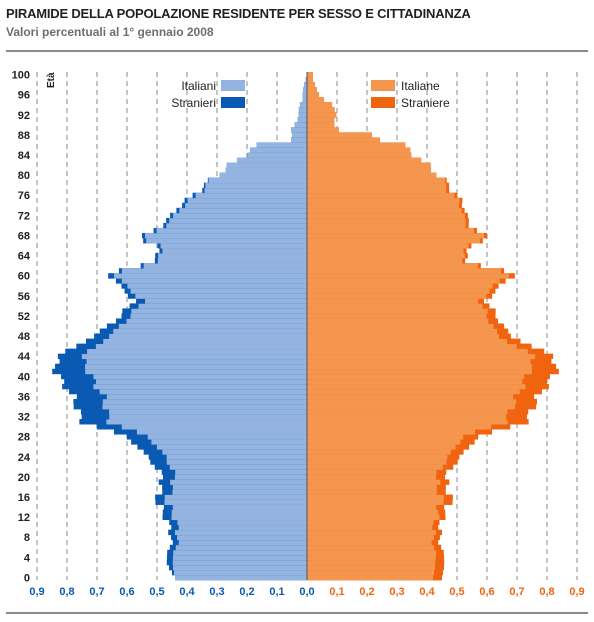 The width and height of the screenshot is (594, 622). What do you see at coordinates (51, 80) in the screenshot?
I see `y-axis-label: Età` at bounding box center [51, 80].